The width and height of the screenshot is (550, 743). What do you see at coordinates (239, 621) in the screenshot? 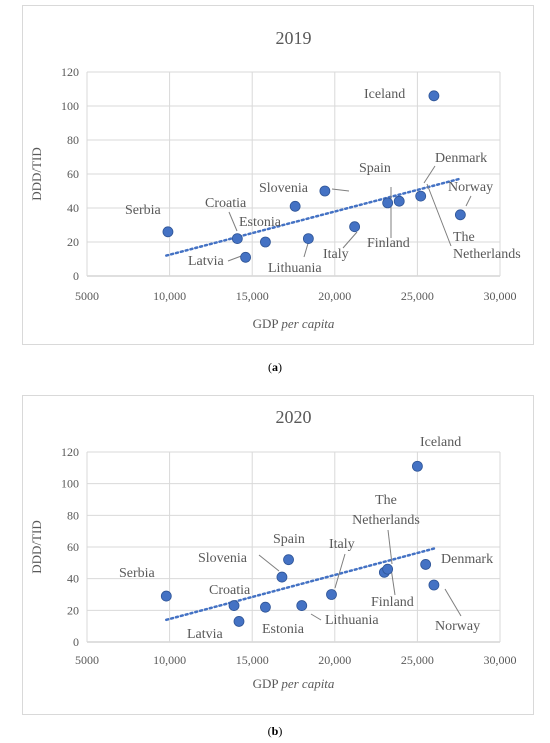
I see `point-latvia` at bounding box center [239, 621].